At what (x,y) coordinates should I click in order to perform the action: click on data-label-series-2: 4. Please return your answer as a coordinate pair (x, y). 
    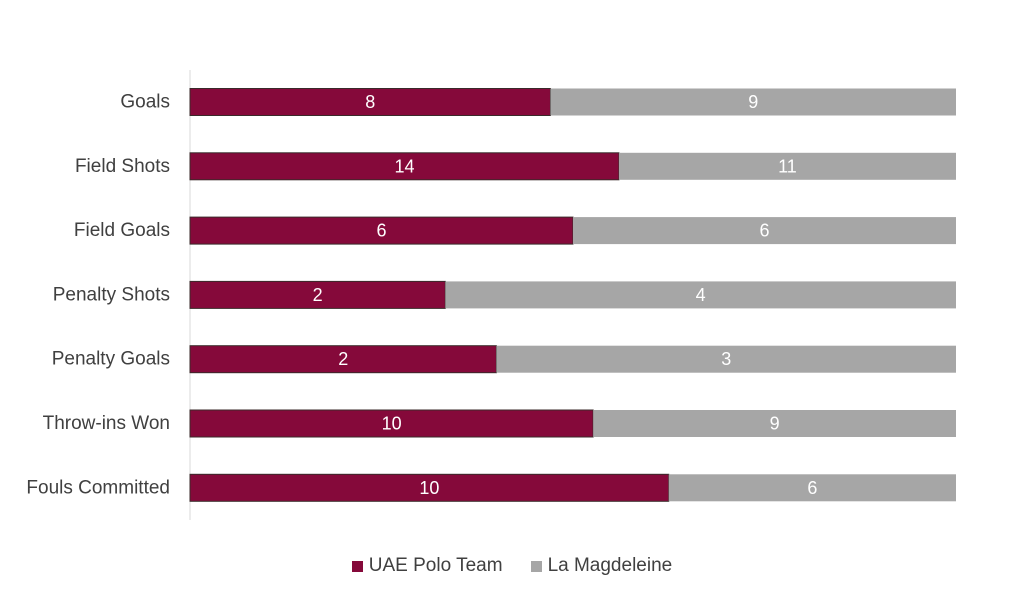
    Looking at the image, I should click on (701, 295).